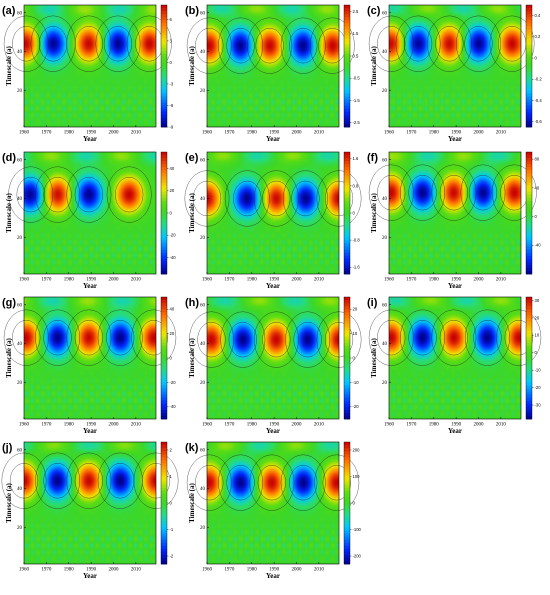  I want to click on x-tick-label: 1970, so click(411, 133).